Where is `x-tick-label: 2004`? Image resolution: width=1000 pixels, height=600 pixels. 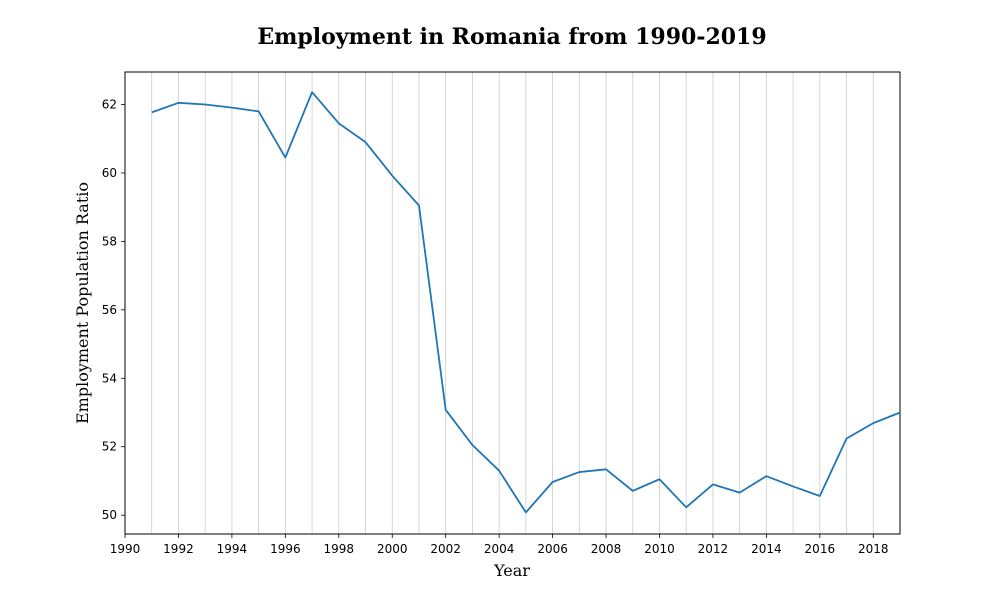 x-tick-label: 2004 is located at coordinates (499, 549).